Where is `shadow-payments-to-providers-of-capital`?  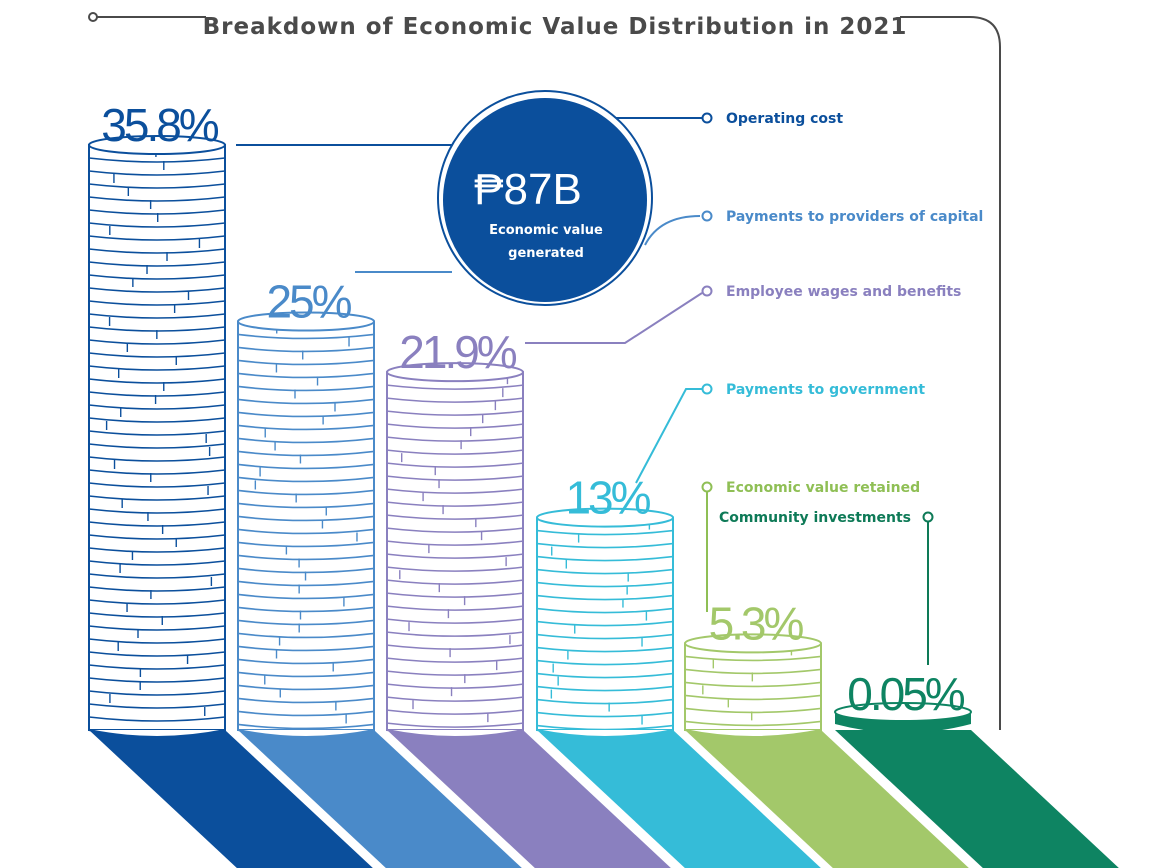 shadow-payments-to-providers-of-capital is located at coordinates (380, 799).